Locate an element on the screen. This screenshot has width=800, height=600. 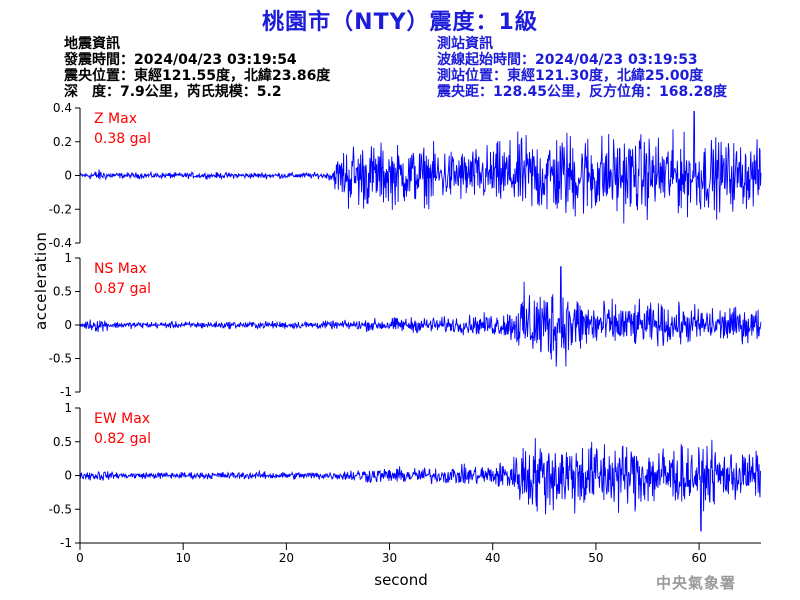
depth-magnitude: 深 度：7.9公里，芮氏規模：5.2 is located at coordinates (173, 92).